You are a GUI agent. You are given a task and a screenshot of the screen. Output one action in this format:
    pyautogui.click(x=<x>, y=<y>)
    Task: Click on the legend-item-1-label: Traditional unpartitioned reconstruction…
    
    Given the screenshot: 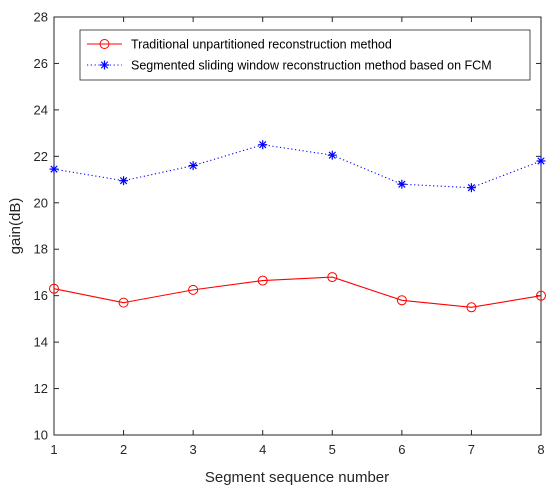 What is the action you would take?
    pyautogui.click(x=261, y=45)
    